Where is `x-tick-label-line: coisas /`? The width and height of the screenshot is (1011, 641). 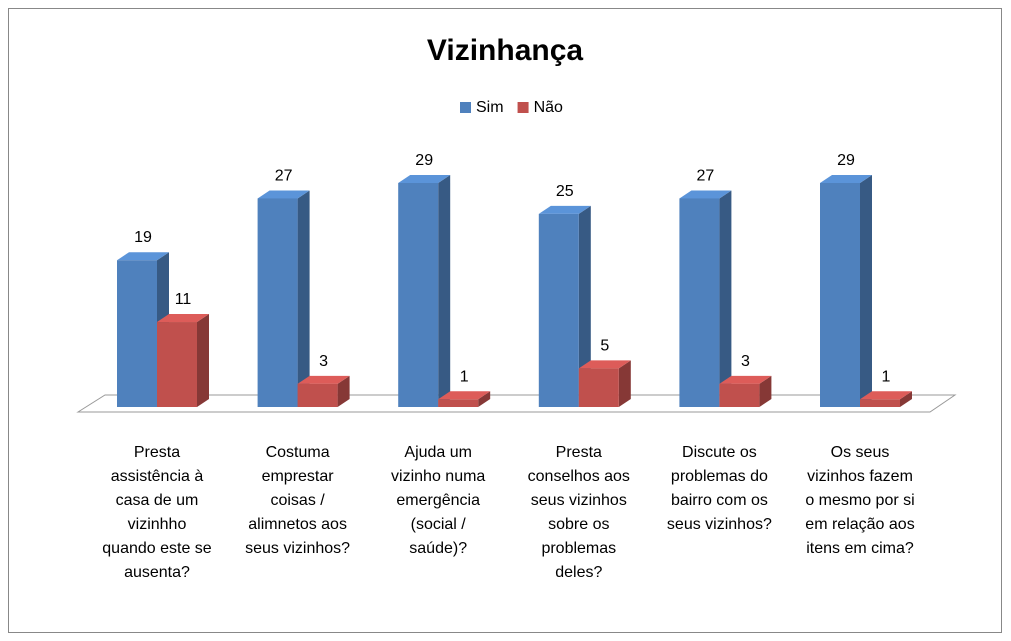 x-tick-label-line: coisas / is located at coordinates (297, 500).